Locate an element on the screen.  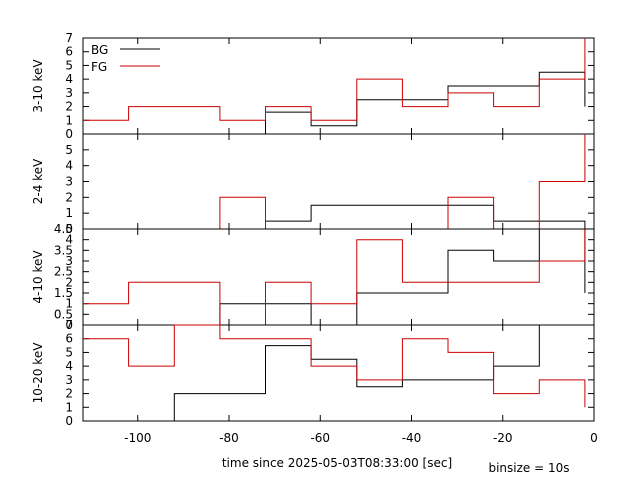
x-tick-label: -40 is located at coordinates (412, 438).